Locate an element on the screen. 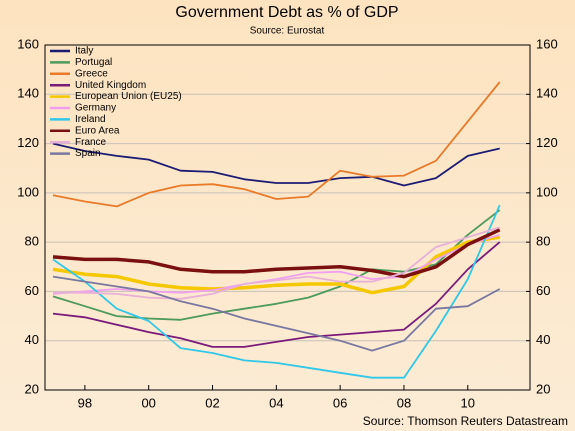 The height and width of the screenshot is (431, 575). legend-label: Germany is located at coordinates (95, 108).